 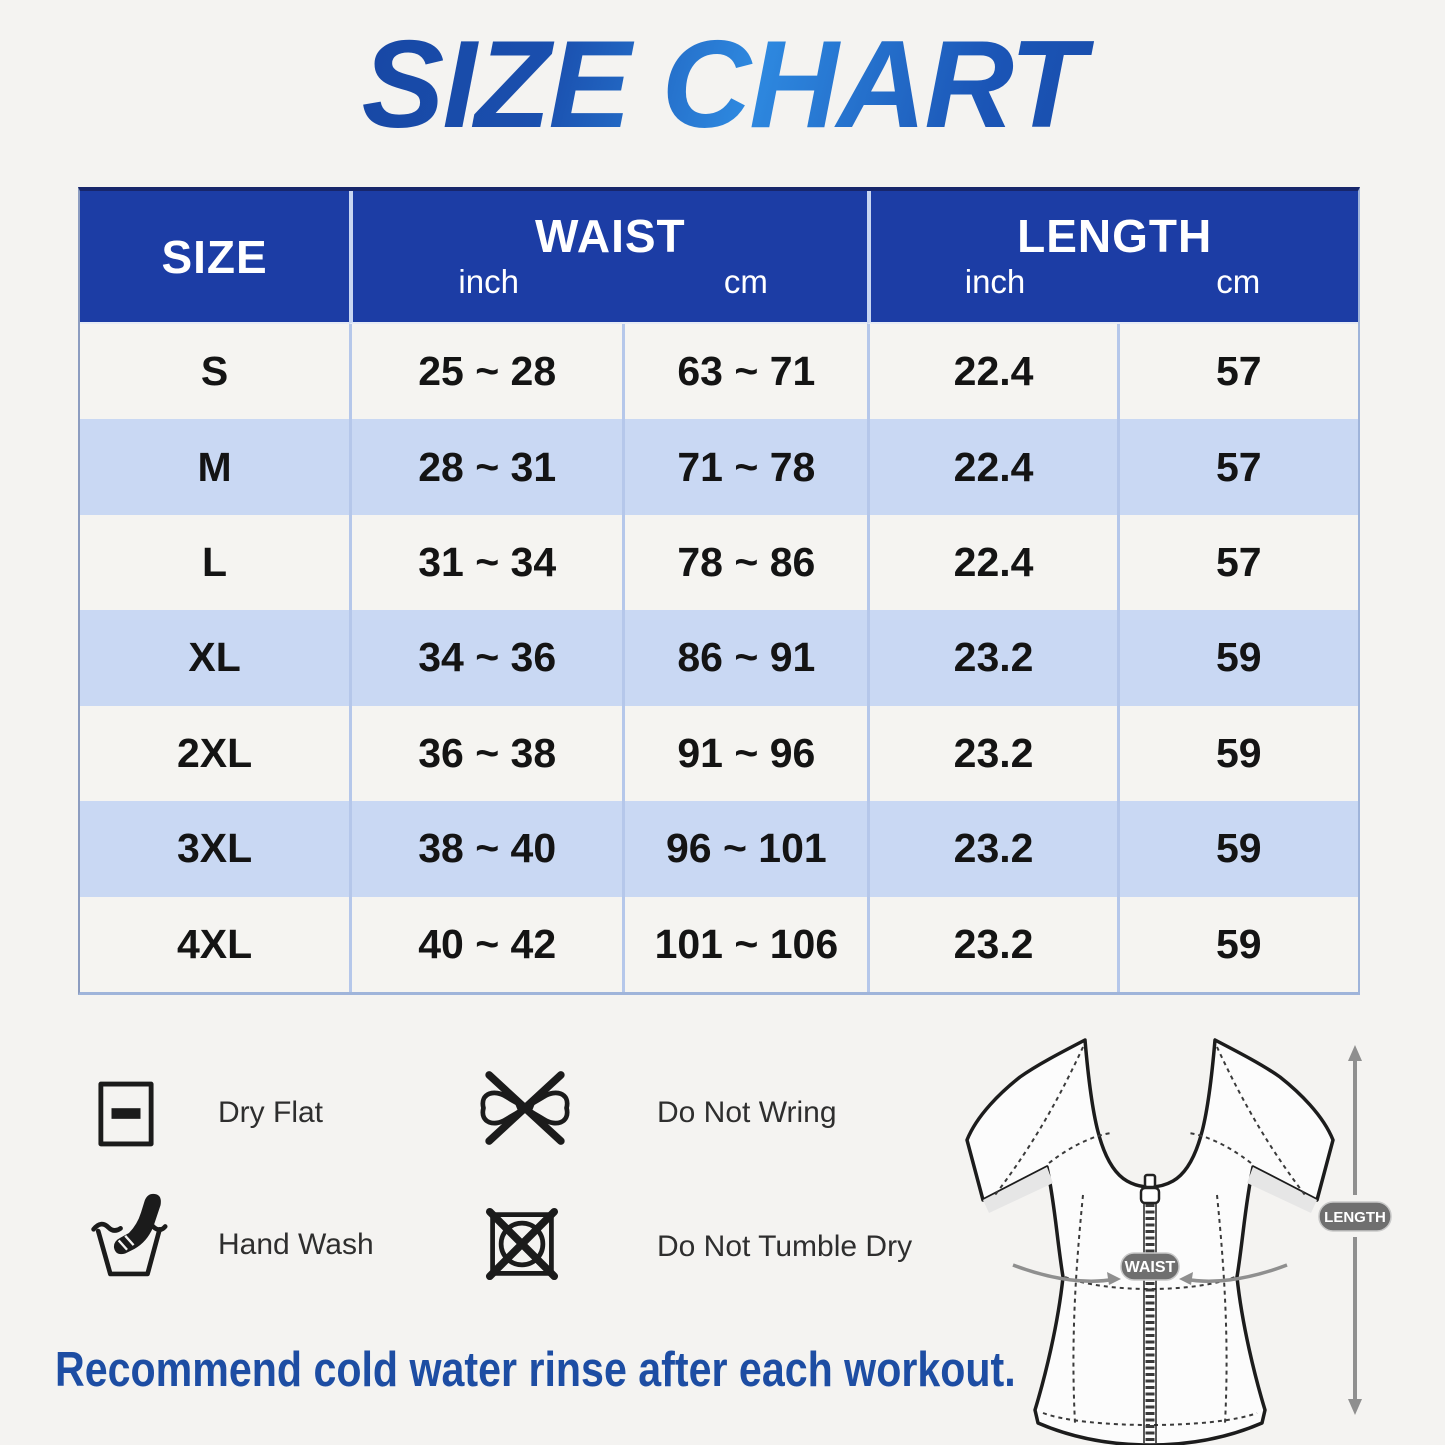 What do you see at coordinates (745, 849) in the screenshot?
I see `table-cell: 96 ~ 101` at bounding box center [745, 849].